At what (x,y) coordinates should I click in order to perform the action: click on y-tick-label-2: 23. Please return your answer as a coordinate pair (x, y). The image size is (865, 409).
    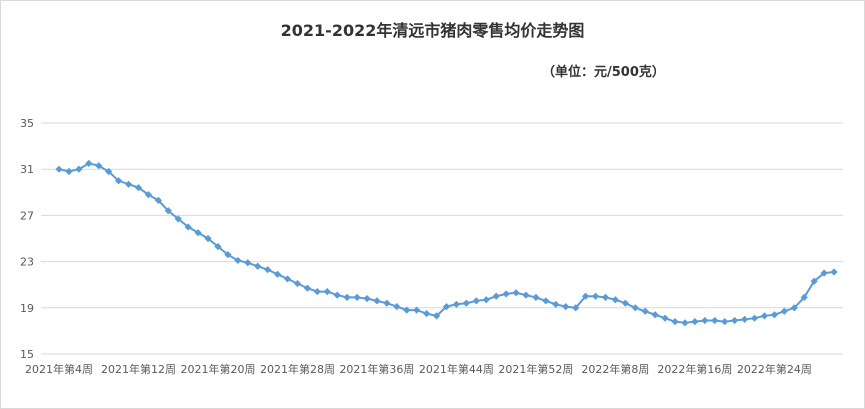
    Looking at the image, I should click on (27, 262).